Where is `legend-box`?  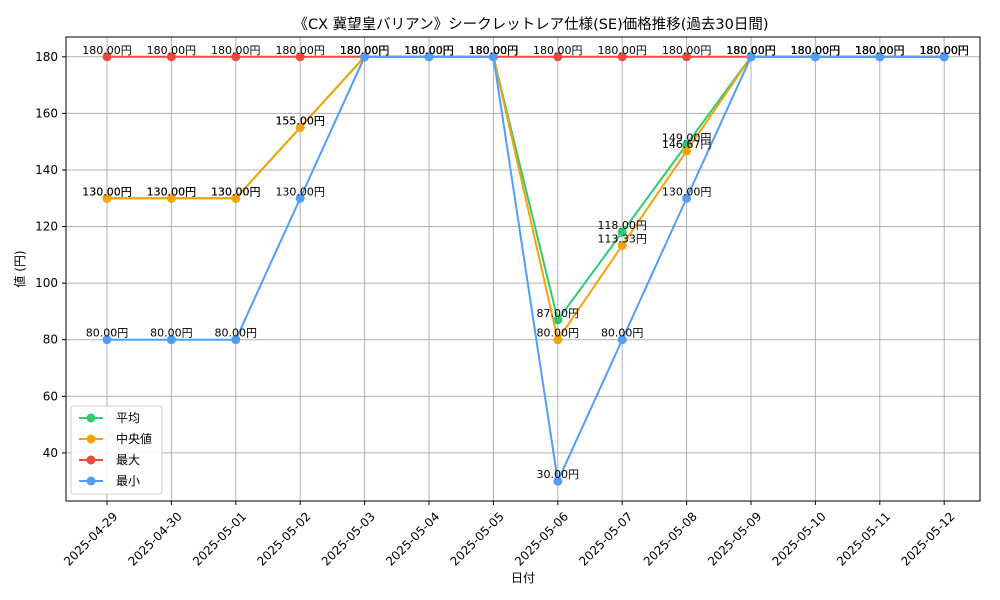
legend-box is located at coordinates (116, 450).